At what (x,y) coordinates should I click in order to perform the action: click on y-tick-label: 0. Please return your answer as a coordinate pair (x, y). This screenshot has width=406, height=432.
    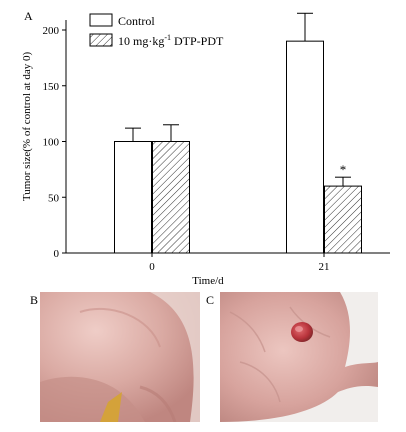
    Looking at the image, I should click on (57, 254).